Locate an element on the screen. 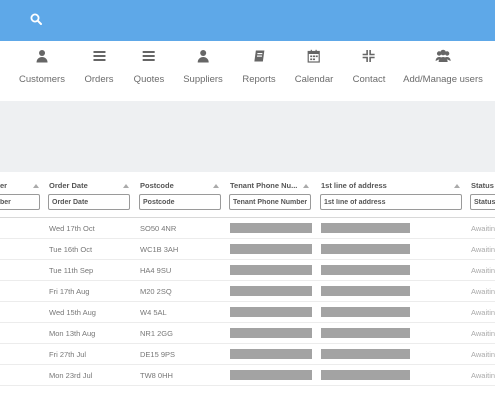 Image resolution: width=495 pixels, height=400 pixels. table-row: Wed 15th Aug W4 5AL Awaitin is located at coordinates (247, 312).